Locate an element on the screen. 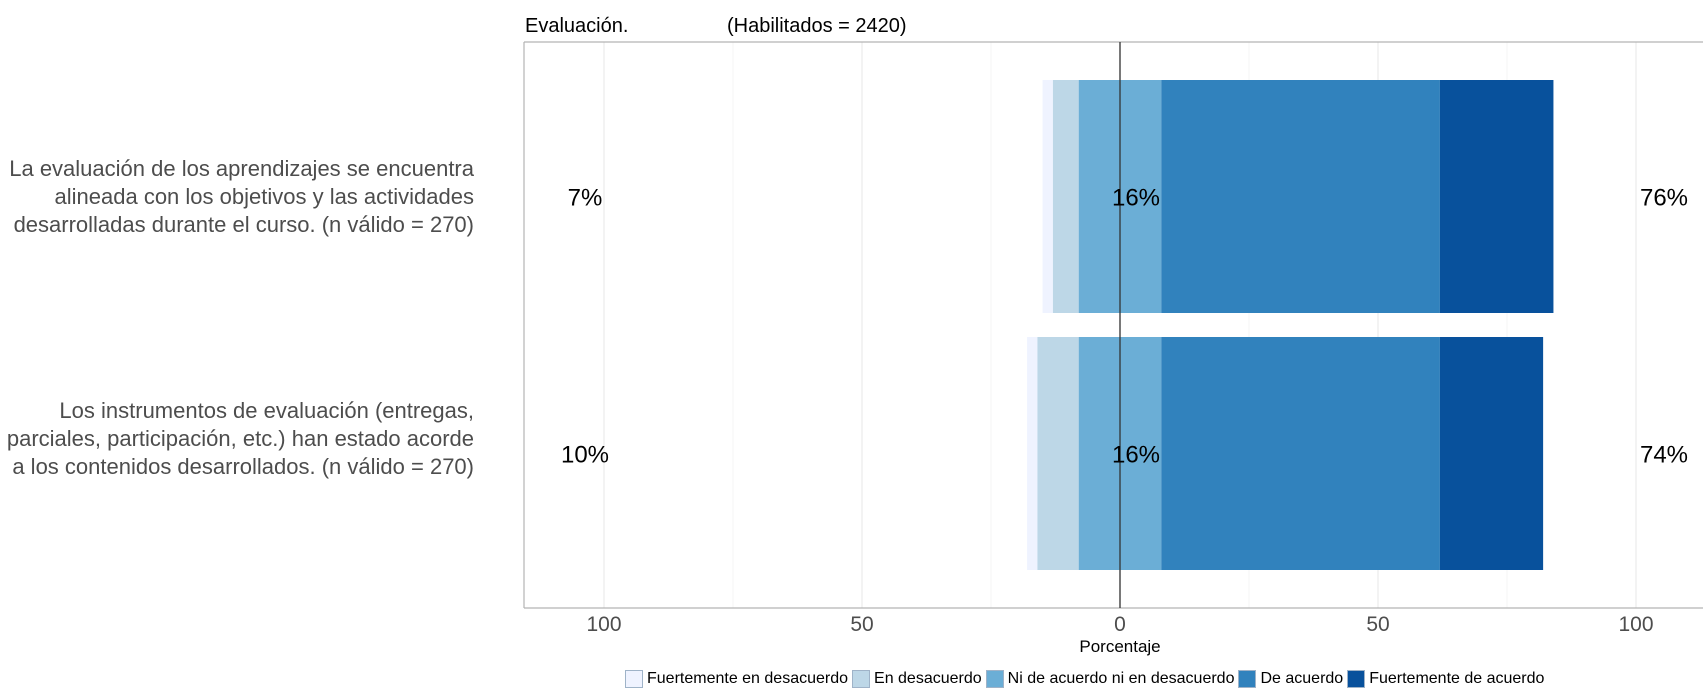  x-tick-label: 0 is located at coordinates (1120, 624).